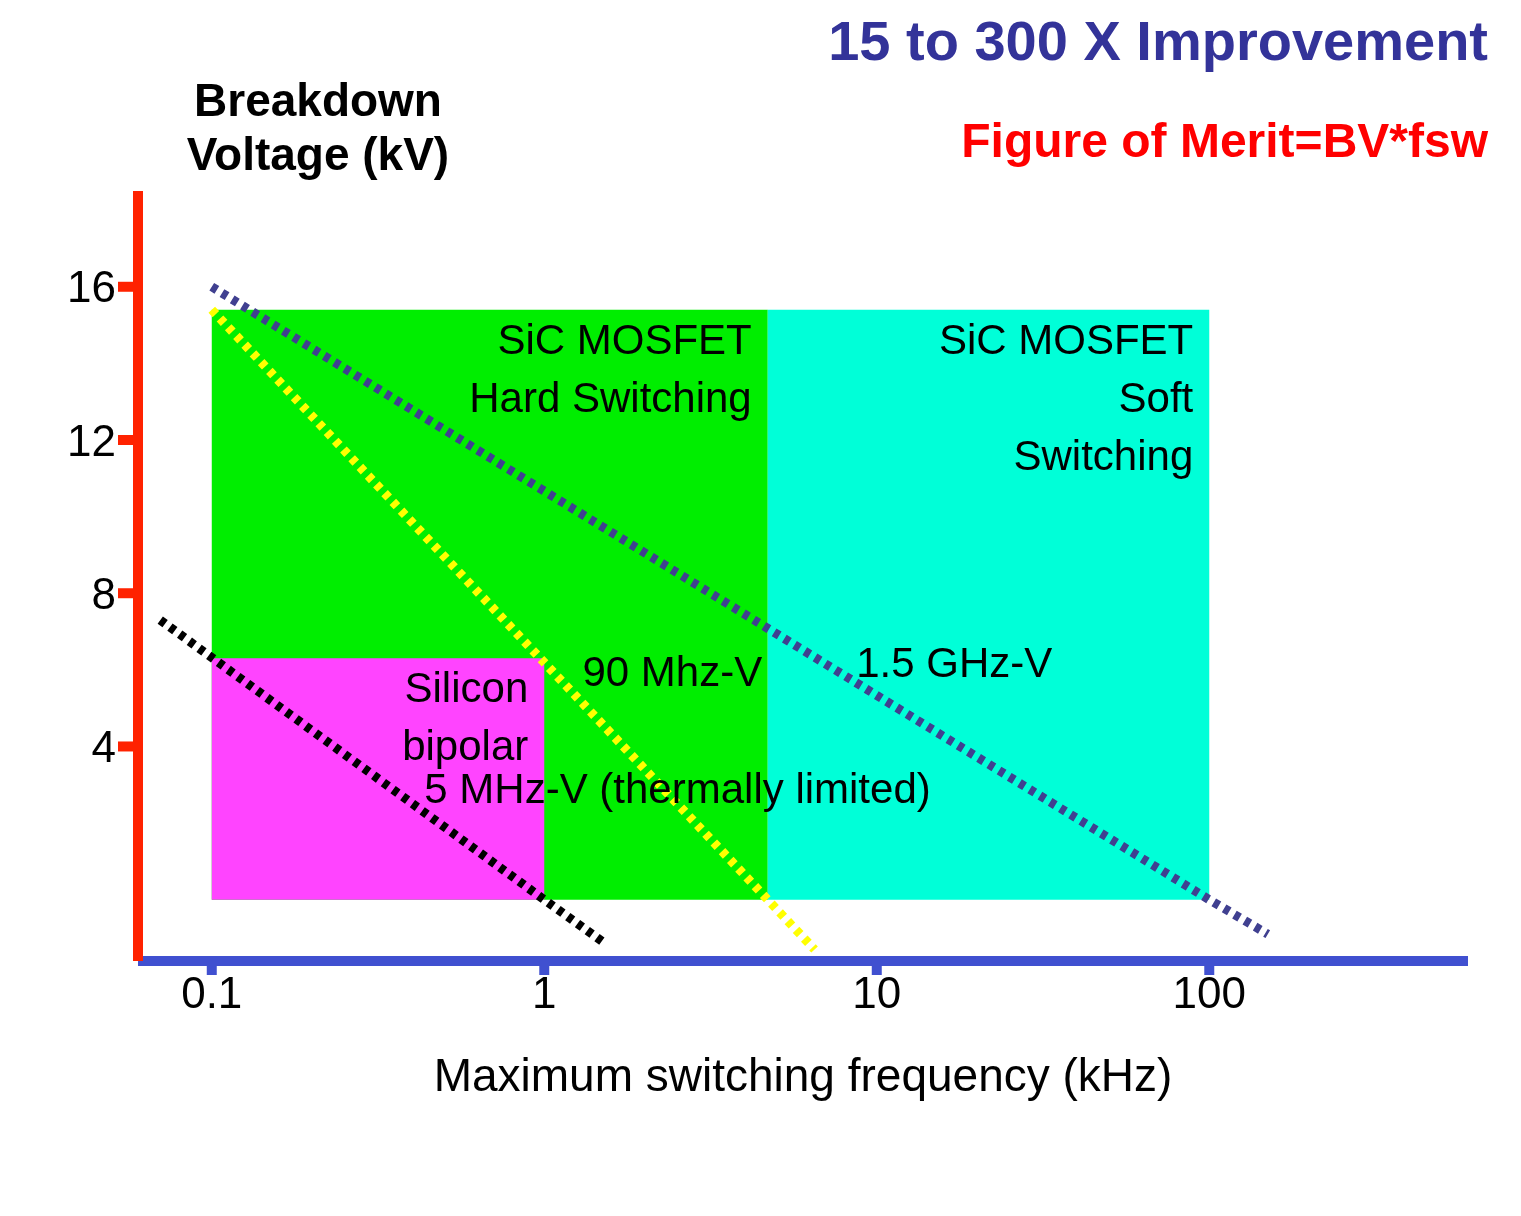 The width and height of the screenshot is (1521, 1216). I want to click on x-axis-title: Maximum switching frequency (kHz), so click(803, 1075).